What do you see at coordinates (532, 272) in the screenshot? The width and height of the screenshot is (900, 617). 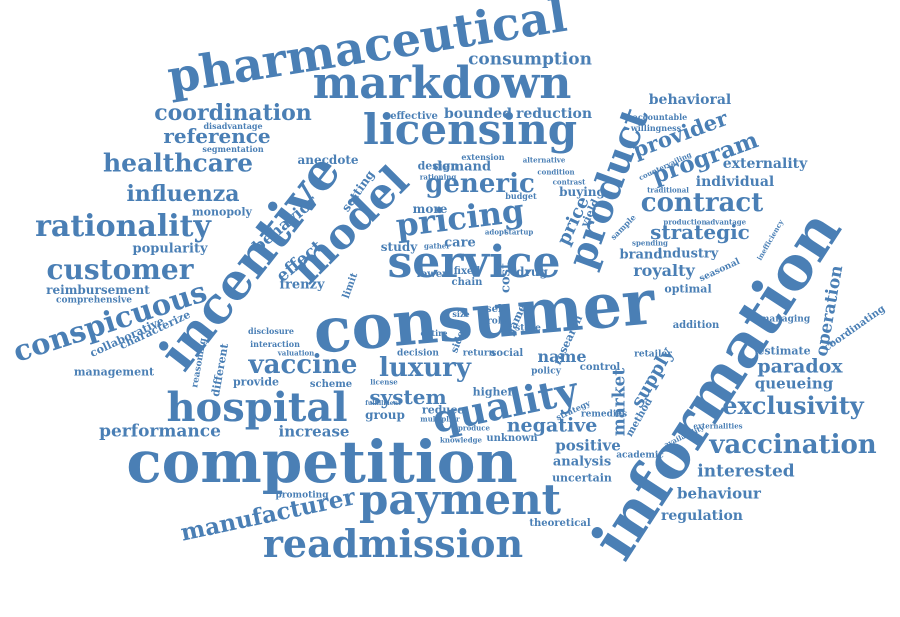 I see `word: drug` at bounding box center [532, 272].